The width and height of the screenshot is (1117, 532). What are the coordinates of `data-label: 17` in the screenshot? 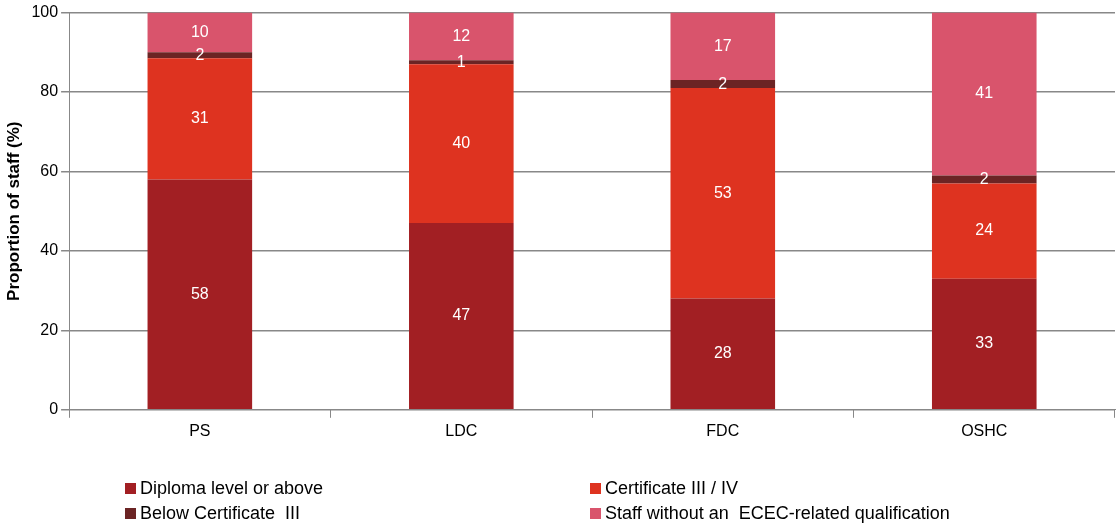 It's located at (722, 45).